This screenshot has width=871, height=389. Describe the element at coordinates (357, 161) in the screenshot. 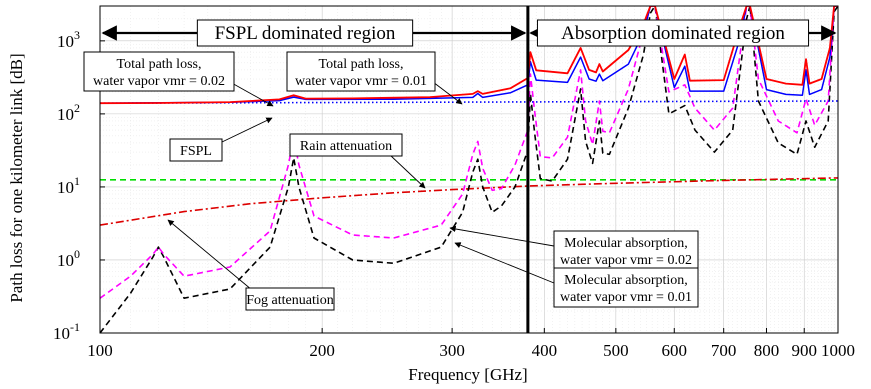

I see `rain-label-group: Rain attenuation` at that location.